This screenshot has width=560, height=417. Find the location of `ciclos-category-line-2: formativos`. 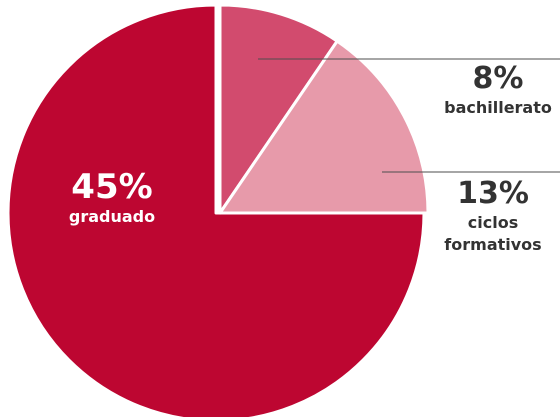

ciclos-category-line-2: formativos is located at coordinates (492, 244).